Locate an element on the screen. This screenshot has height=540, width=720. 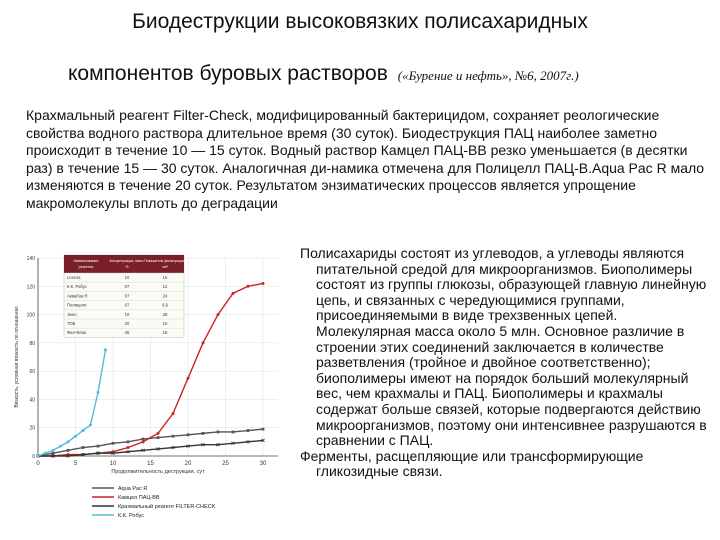
y-tick-label: 0 is located at coordinates (33, 457).